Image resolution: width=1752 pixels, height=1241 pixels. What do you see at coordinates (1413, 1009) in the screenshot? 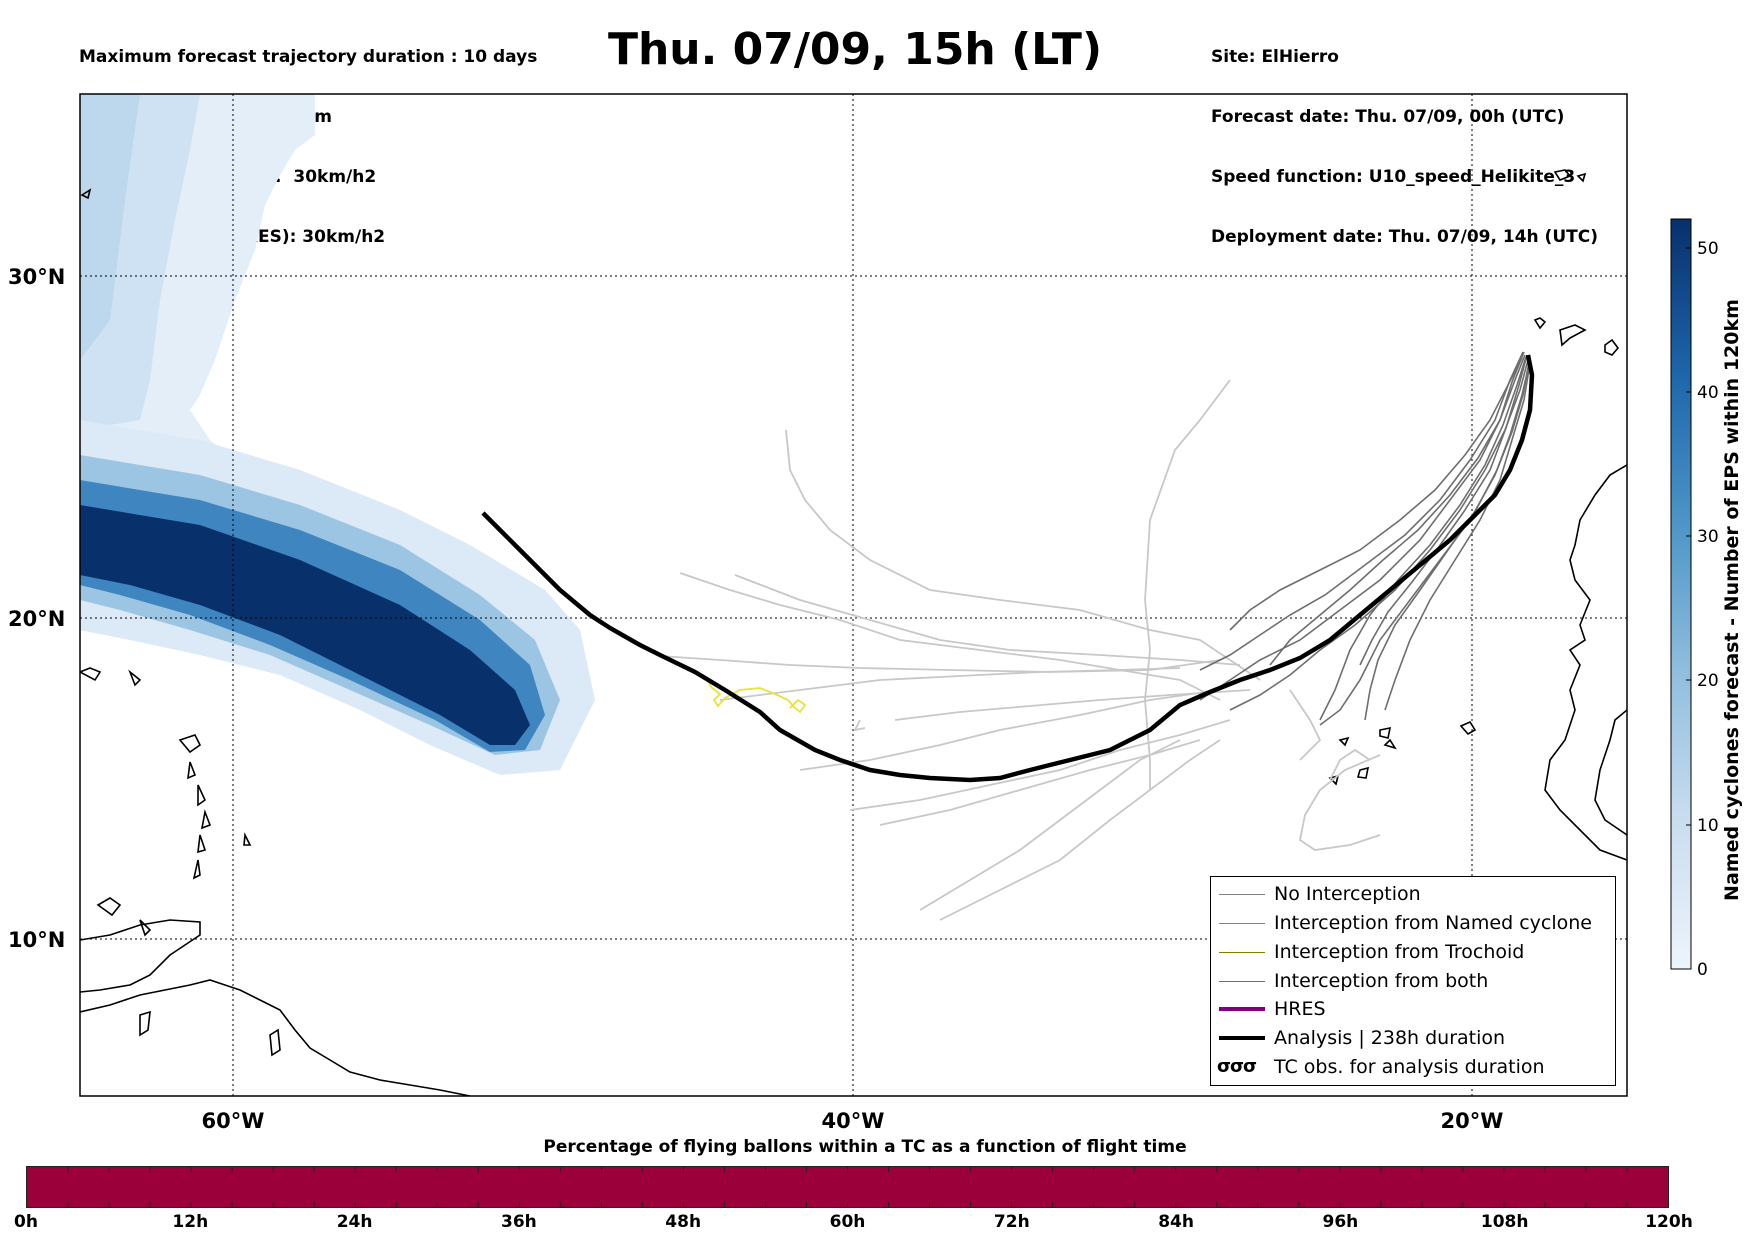
I see `legend-item-hres: HRES` at bounding box center [1413, 1009].